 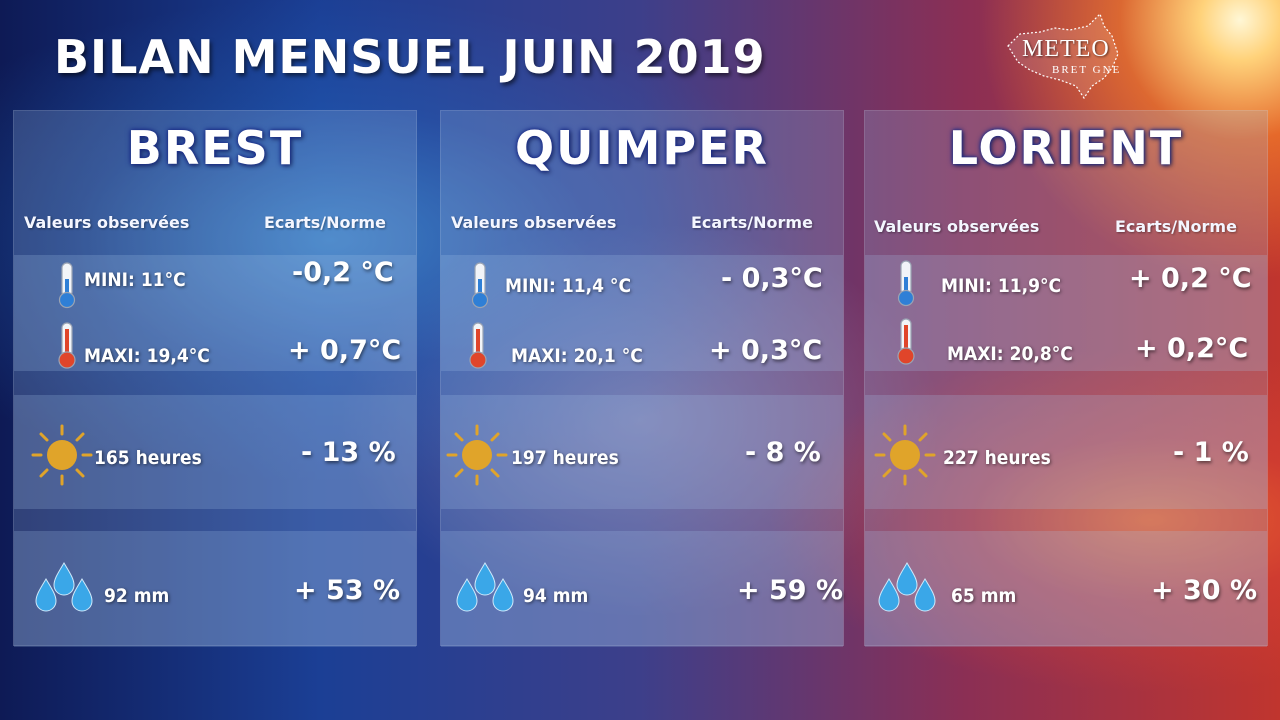 What do you see at coordinates (565, 458) in the screenshot?
I see `sunshine-hours: 197 heures` at bounding box center [565, 458].